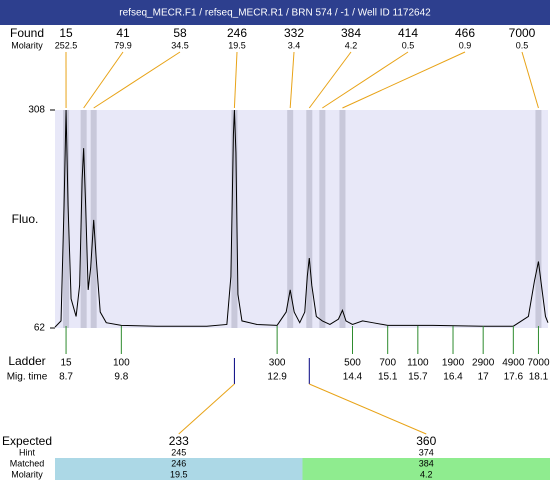 This screenshot has width=550, height=480. Describe the element at coordinates (179, 441) in the screenshot. I see `expected-size: 233` at that location.